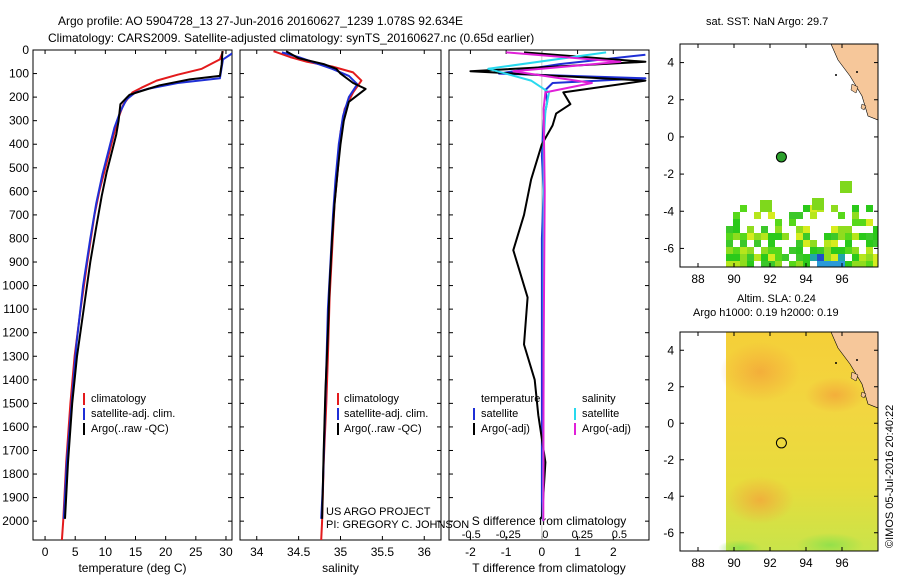 The height and width of the screenshot is (580, 900). I want to click on x-tick-label: 35.5, so click(383, 552).